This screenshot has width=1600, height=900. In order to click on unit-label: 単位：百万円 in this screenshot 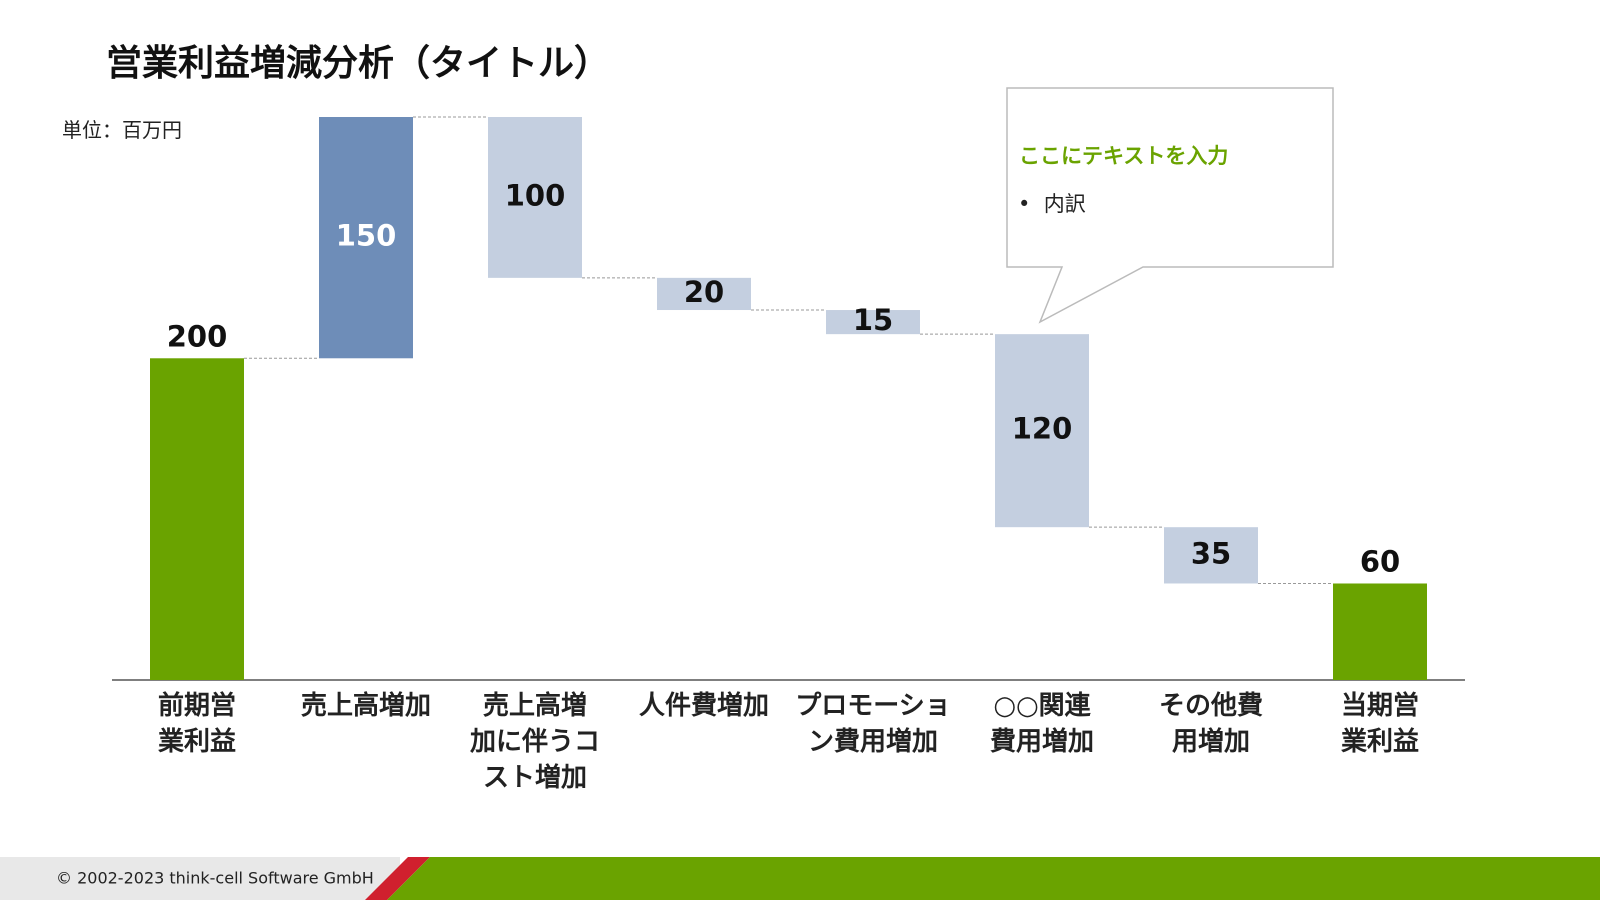, I will do `click(122, 130)`.